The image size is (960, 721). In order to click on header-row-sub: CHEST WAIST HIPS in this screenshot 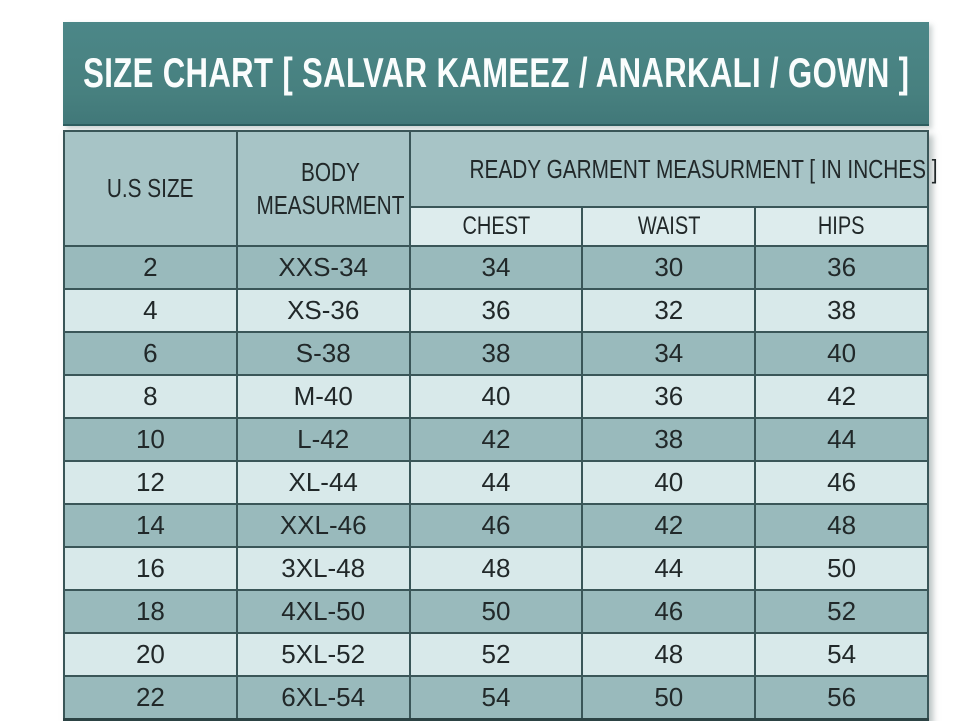, I will do `click(496, 226)`.